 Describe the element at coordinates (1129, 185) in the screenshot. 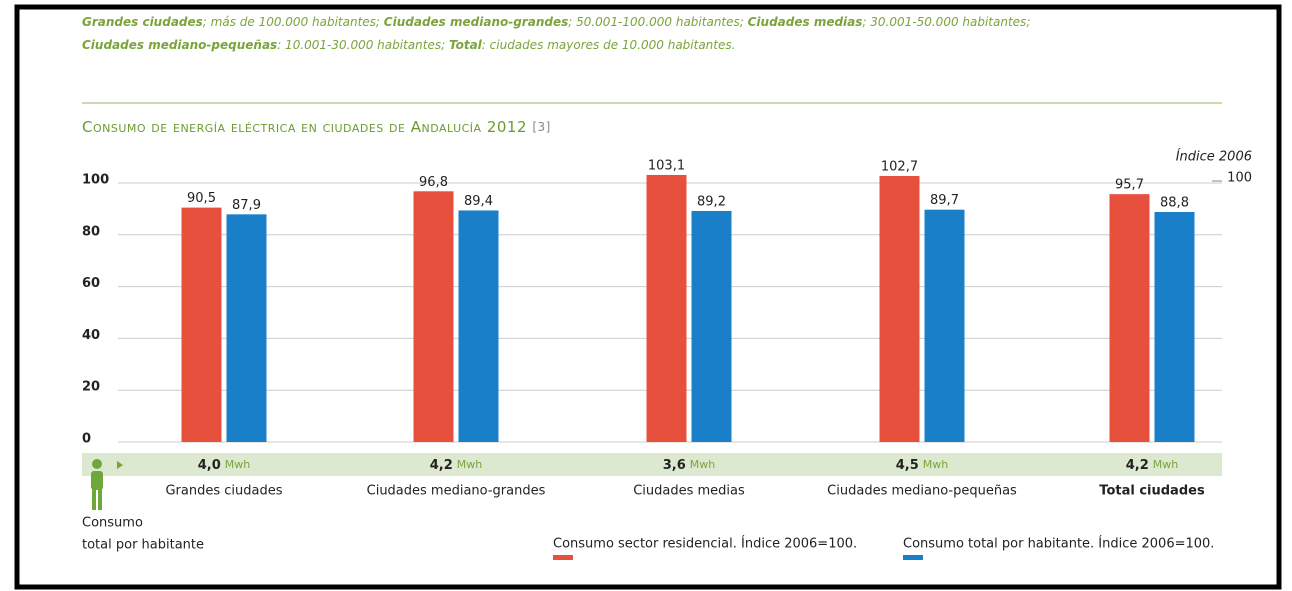

I see `value-label: 95,7` at that location.